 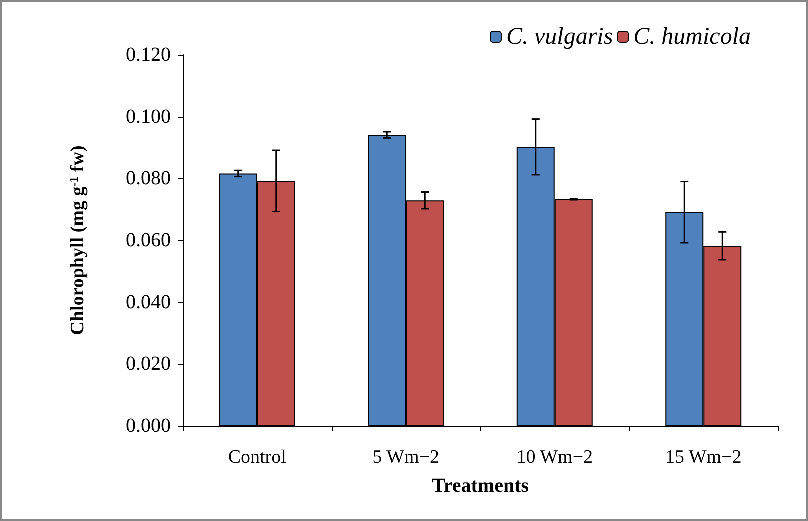 I want to click on y-axis-title: Chlorophyll (mg g-1 fw), so click(x=77, y=241).